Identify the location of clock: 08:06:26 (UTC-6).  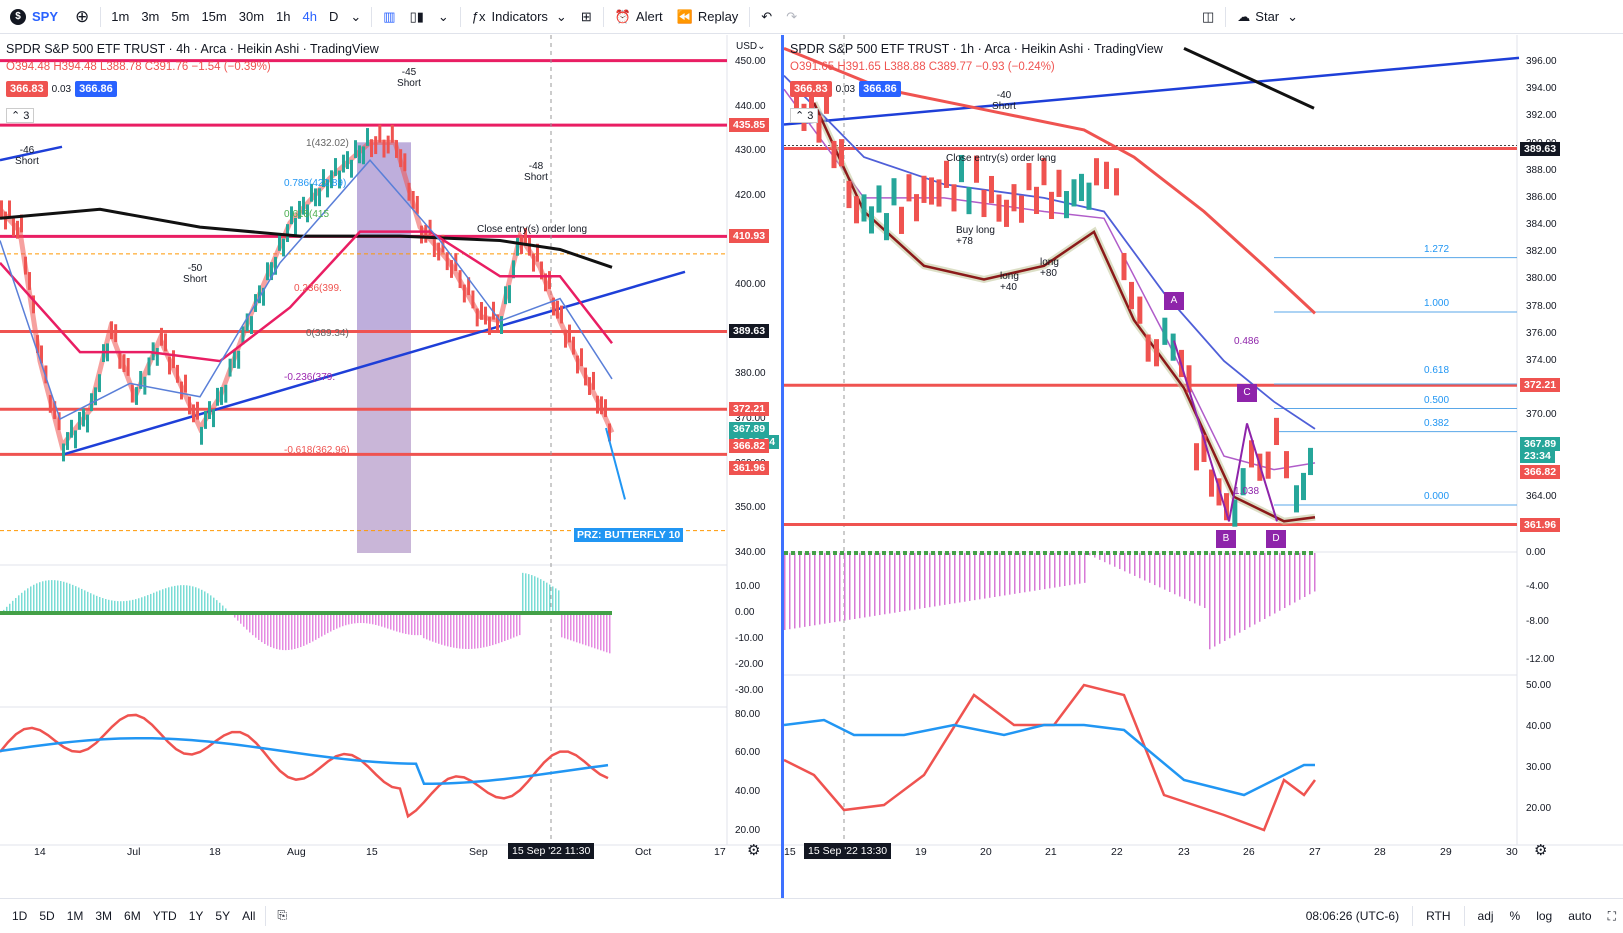
(1352, 916).